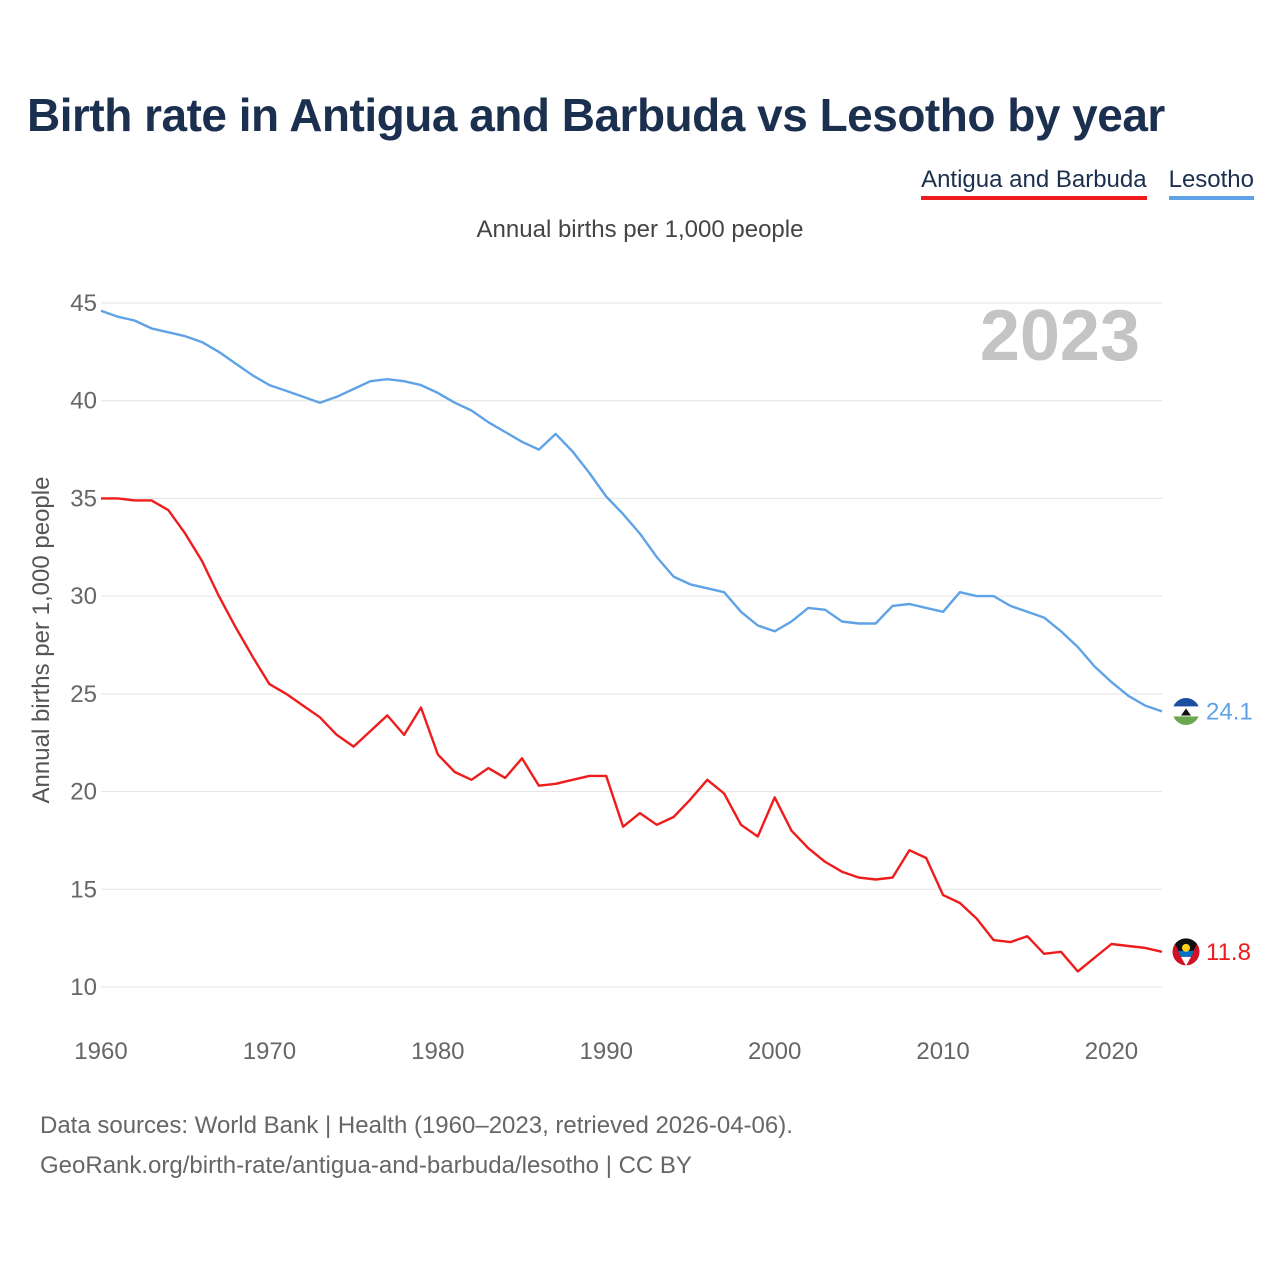 Image resolution: width=1280 pixels, height=1280 pixels. Describe the element at coordinates (83, 987) in the screenshot. I see `y-tick-label: 10` at that location.